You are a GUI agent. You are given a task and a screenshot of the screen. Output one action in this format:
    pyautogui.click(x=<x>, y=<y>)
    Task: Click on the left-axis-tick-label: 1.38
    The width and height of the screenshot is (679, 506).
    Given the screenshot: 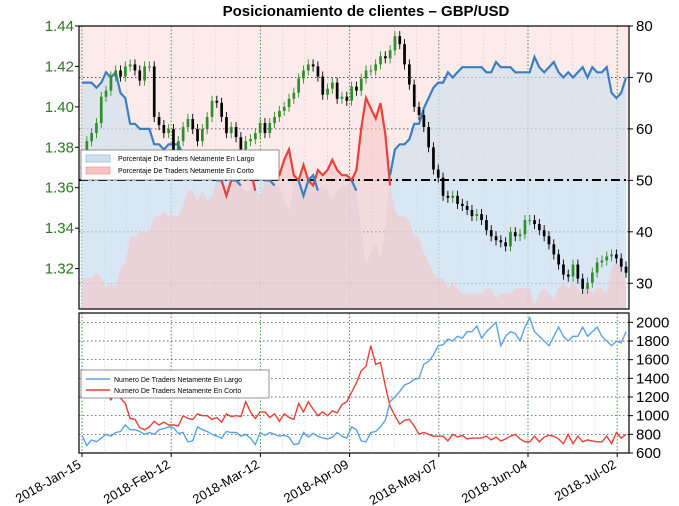 What is the action you would take?
    pyautogui.click(x=59, y=147)
    